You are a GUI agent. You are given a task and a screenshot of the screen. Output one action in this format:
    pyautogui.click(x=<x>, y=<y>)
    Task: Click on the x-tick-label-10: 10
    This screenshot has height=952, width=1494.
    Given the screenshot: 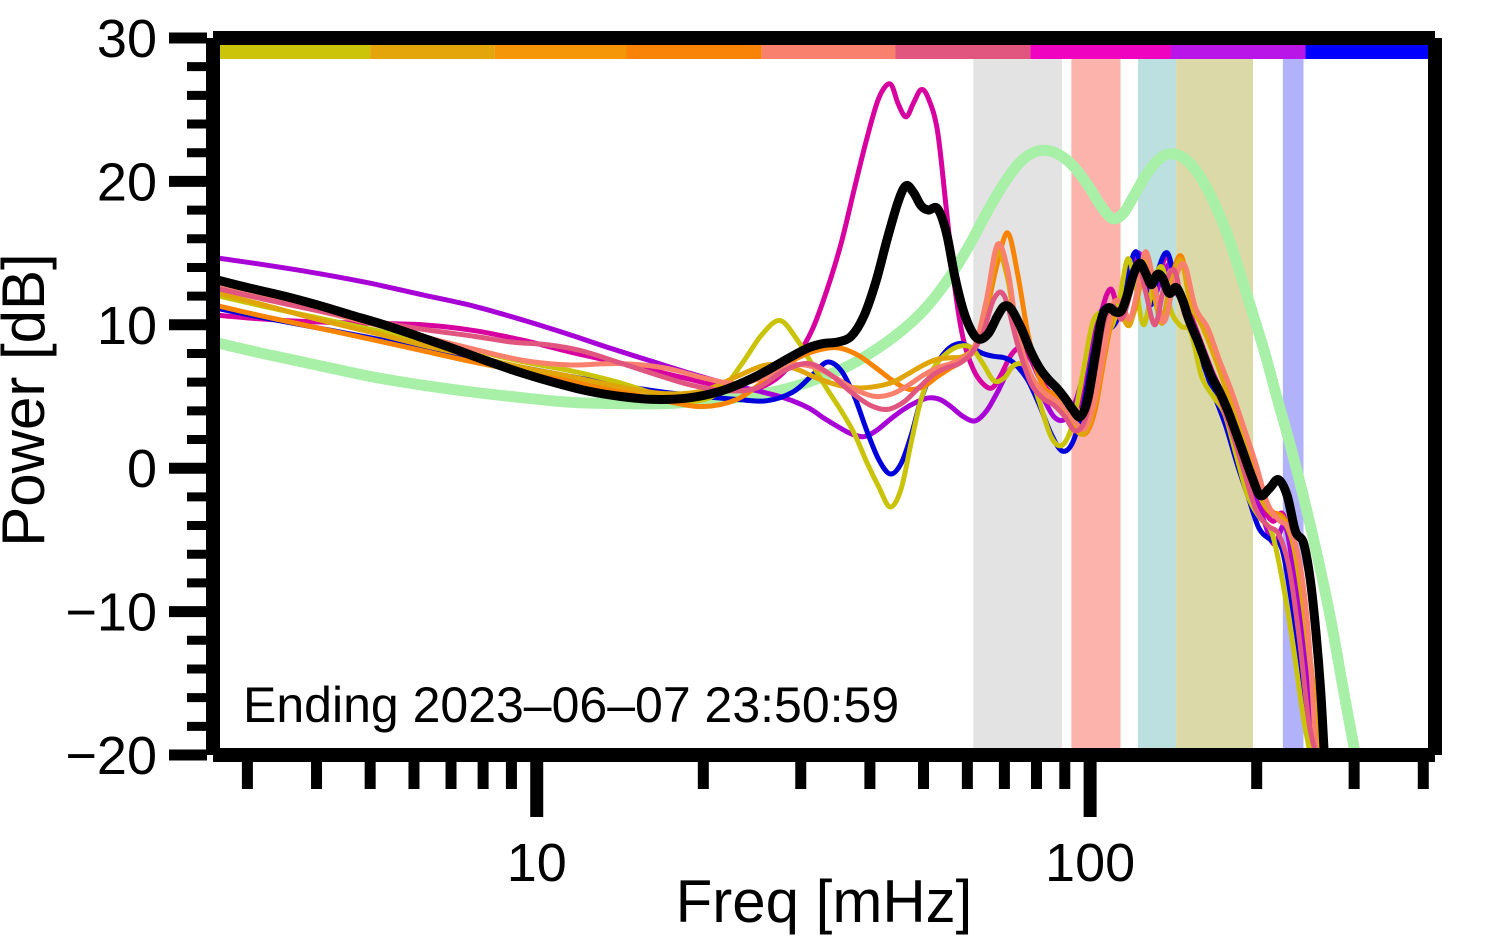 What is the action you would take?
    pyautogui.click(x=537, y=863)
    